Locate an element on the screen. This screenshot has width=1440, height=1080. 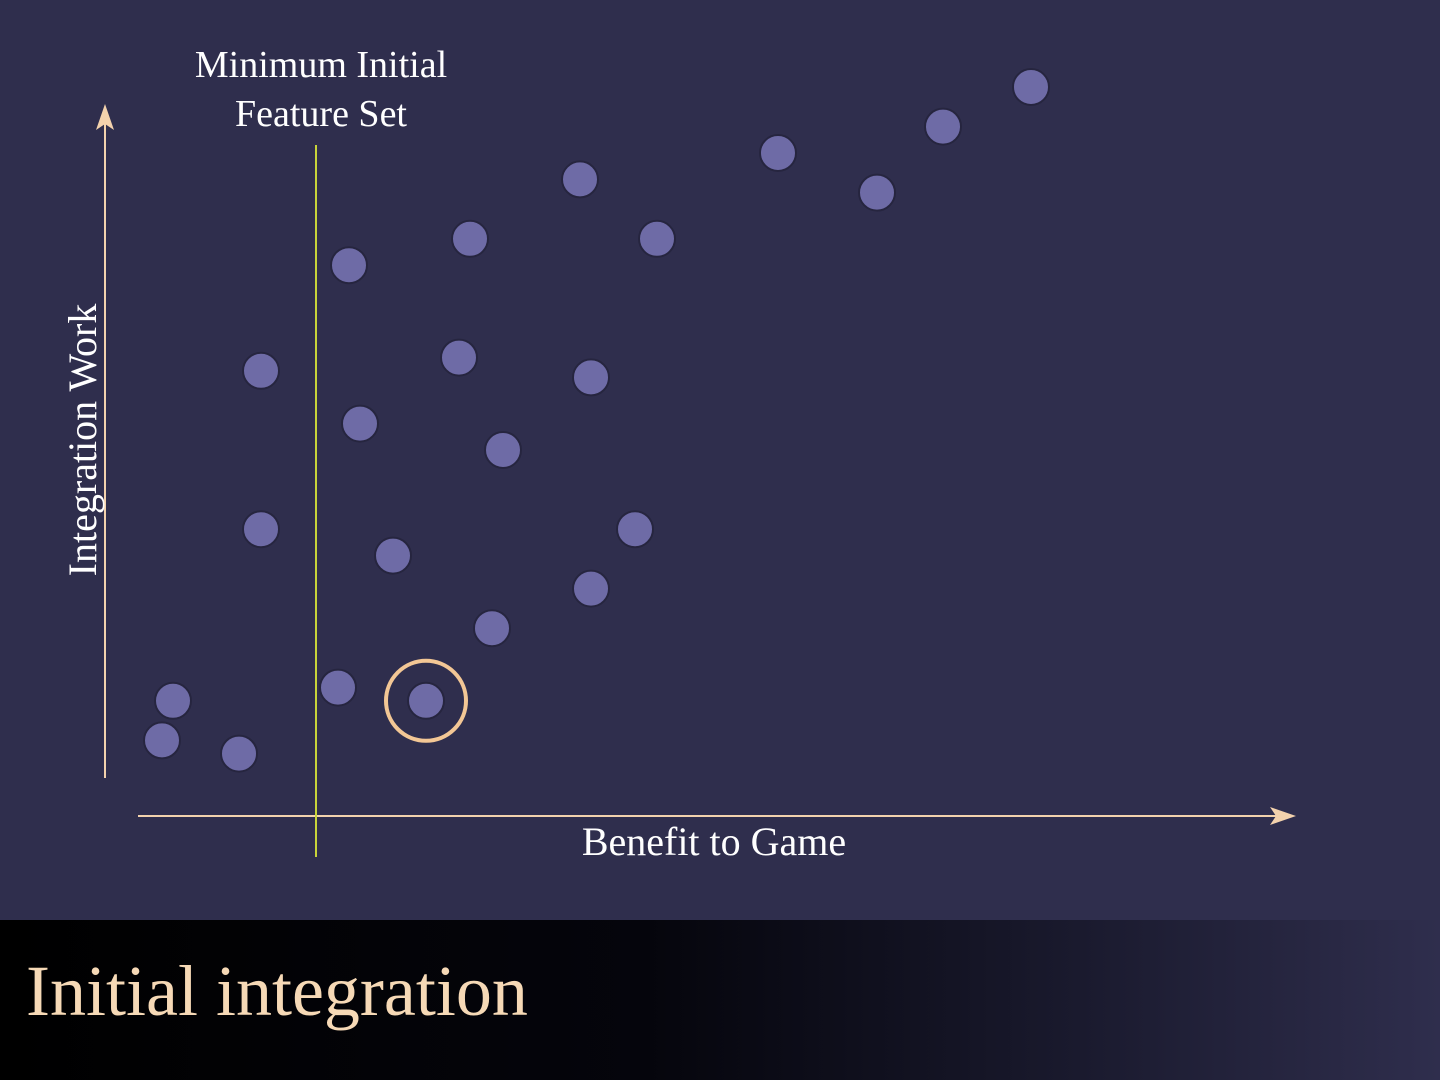
y-axis-label: Integration Work is located at coordinates (82, 440).